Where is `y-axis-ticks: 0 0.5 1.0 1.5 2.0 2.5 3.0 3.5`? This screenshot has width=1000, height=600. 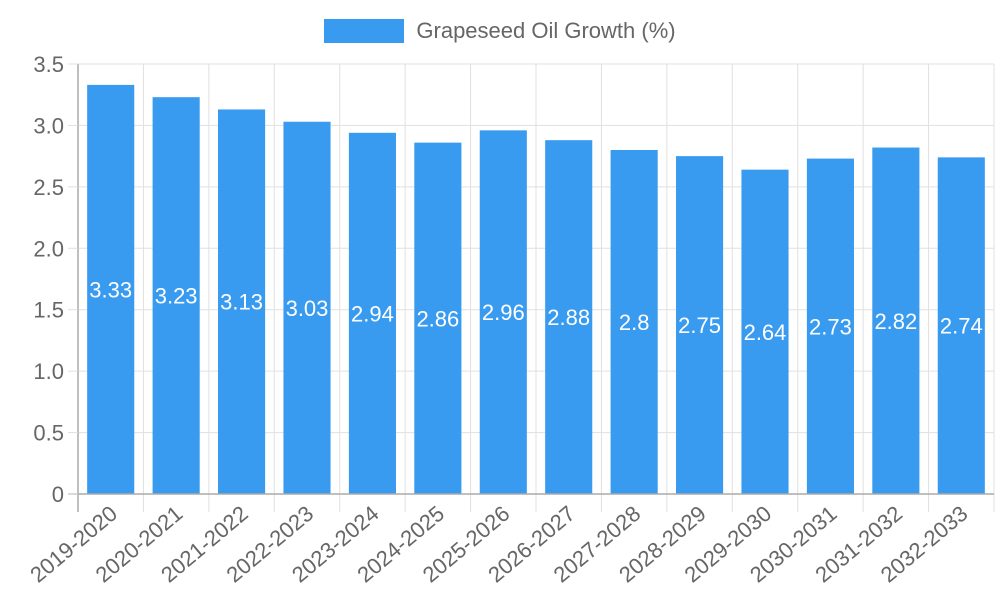 y-axis-ticks: 0 0.5 1.0 1.5 2.0 2.5 3.0 3.5 is located at coordinates (55, 279).